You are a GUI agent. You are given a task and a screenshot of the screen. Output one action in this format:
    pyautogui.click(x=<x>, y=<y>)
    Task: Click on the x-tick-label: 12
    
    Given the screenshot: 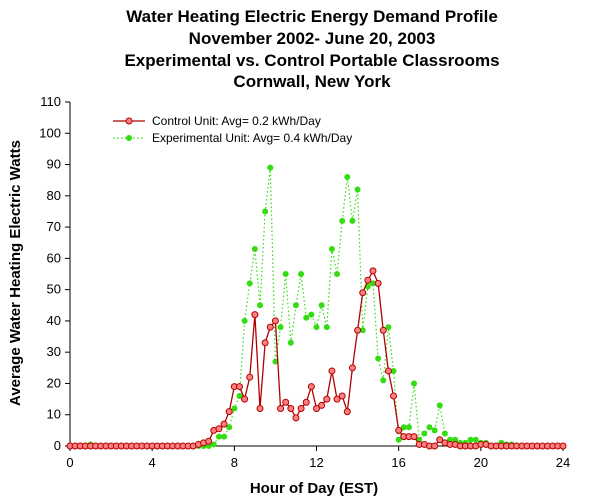 What is the action you would take?
    pyautogui.click(x=316, y=462)
    